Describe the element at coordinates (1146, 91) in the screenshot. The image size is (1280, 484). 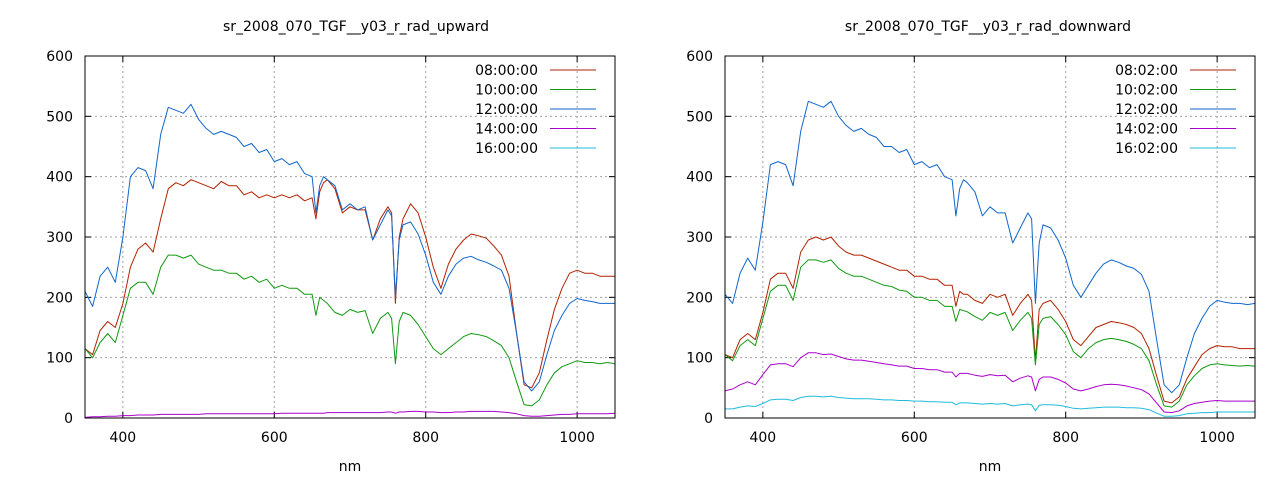
I see `legend-label: 10:02:00` at that location.